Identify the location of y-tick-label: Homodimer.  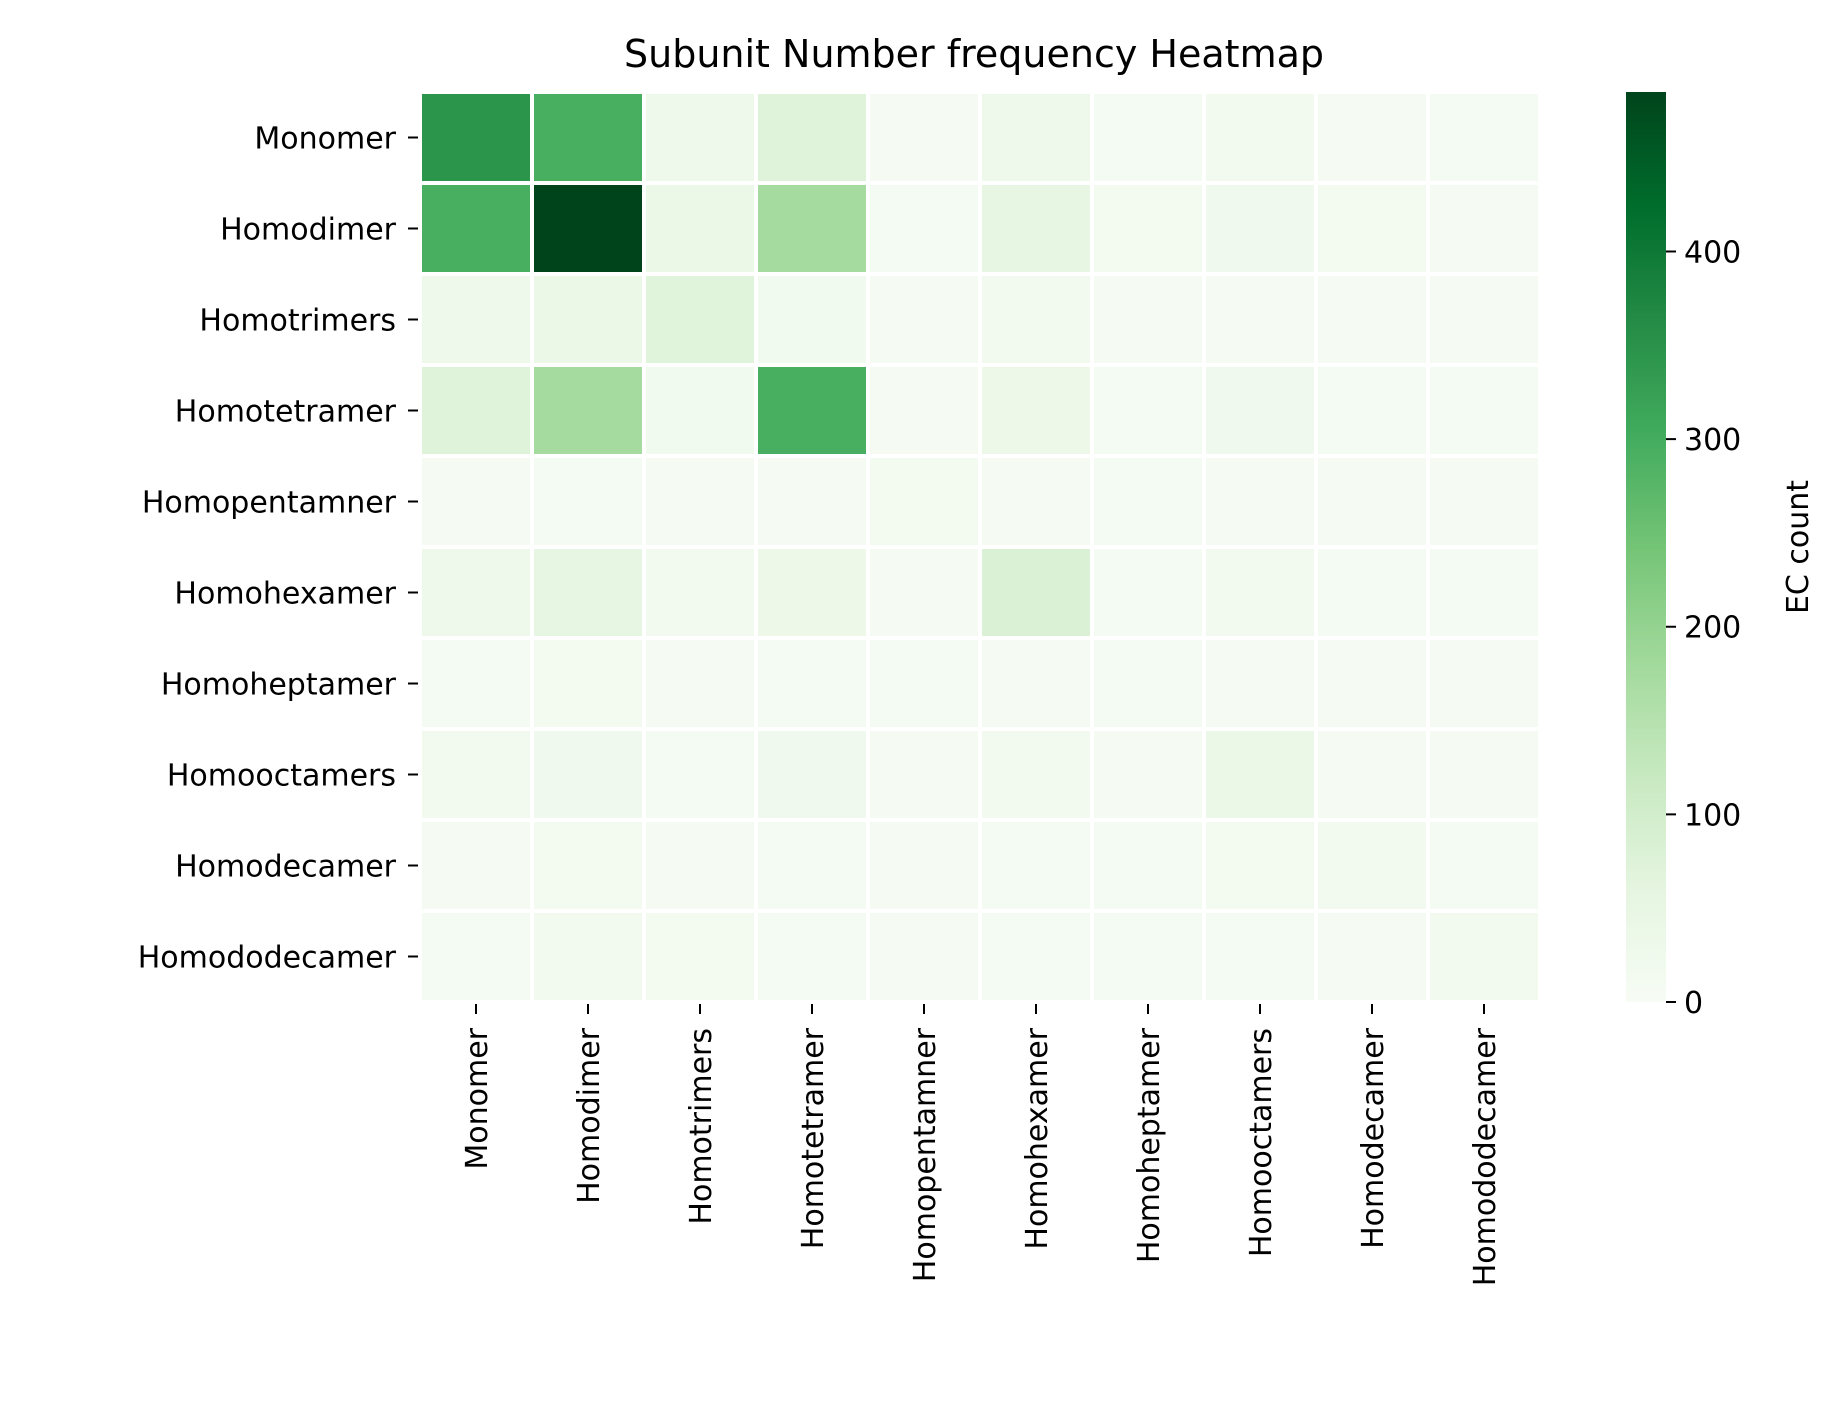
(308, 230).